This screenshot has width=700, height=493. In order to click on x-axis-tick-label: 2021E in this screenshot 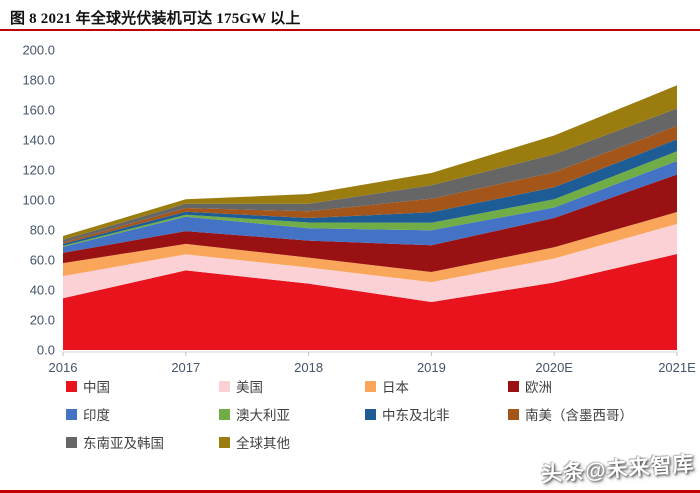, I will do `click(677, 367)`.